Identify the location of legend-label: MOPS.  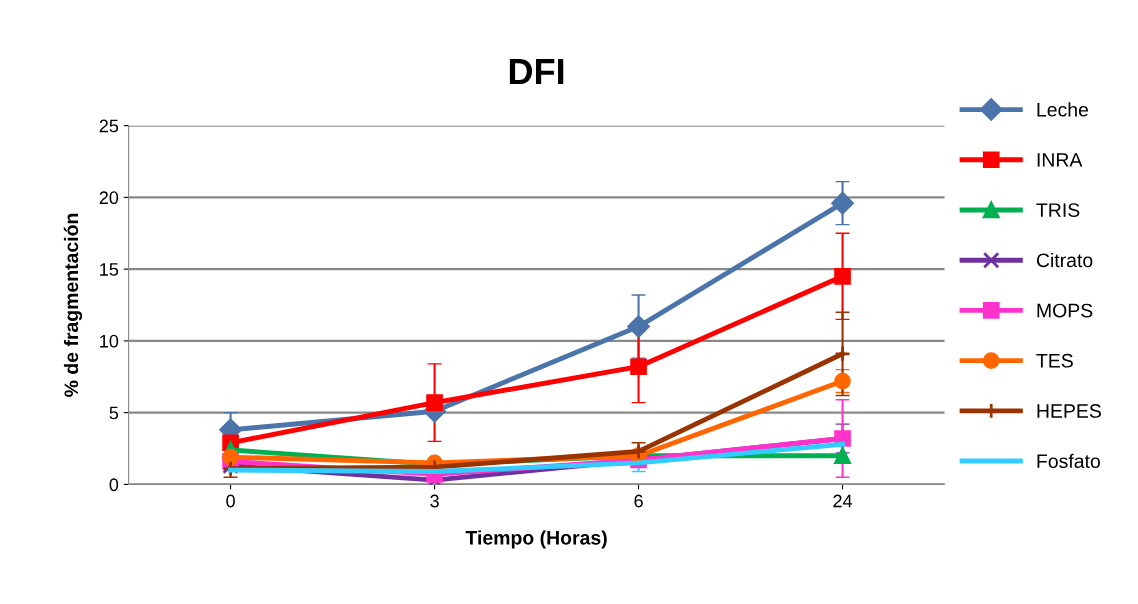
(1065, 310).